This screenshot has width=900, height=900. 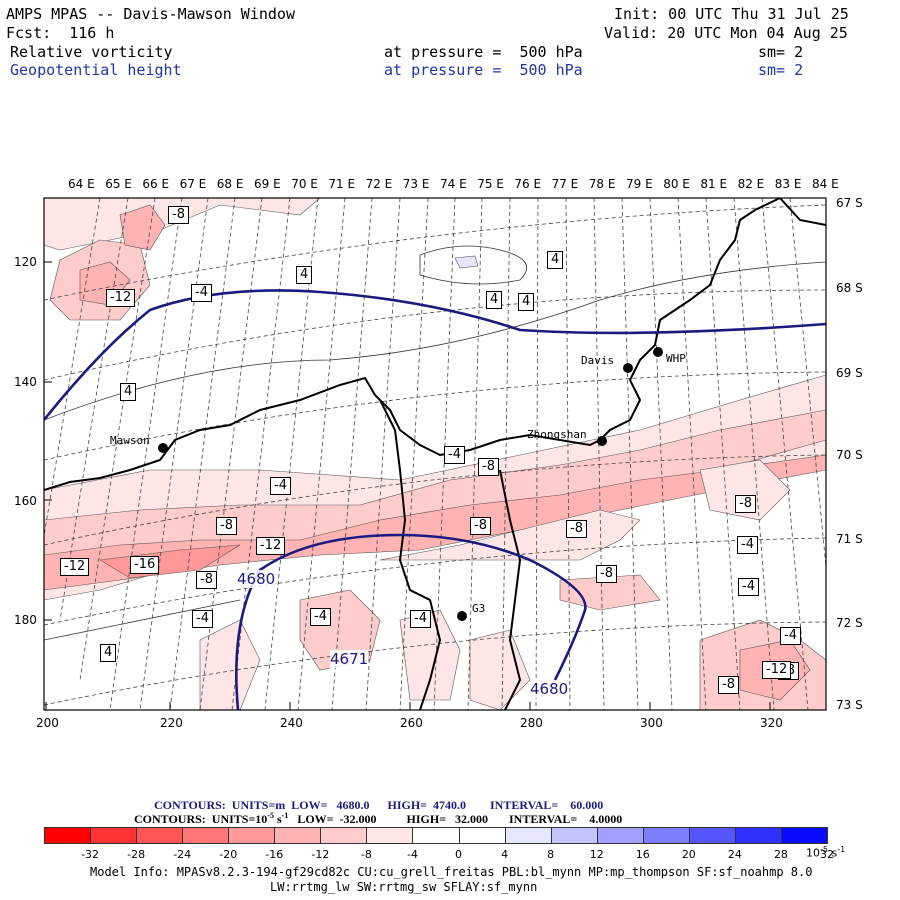 What do you see at coordinates (734, 854) in the screenshot?
I see `colorbar-label: 24` at bounding box center [734, 854].